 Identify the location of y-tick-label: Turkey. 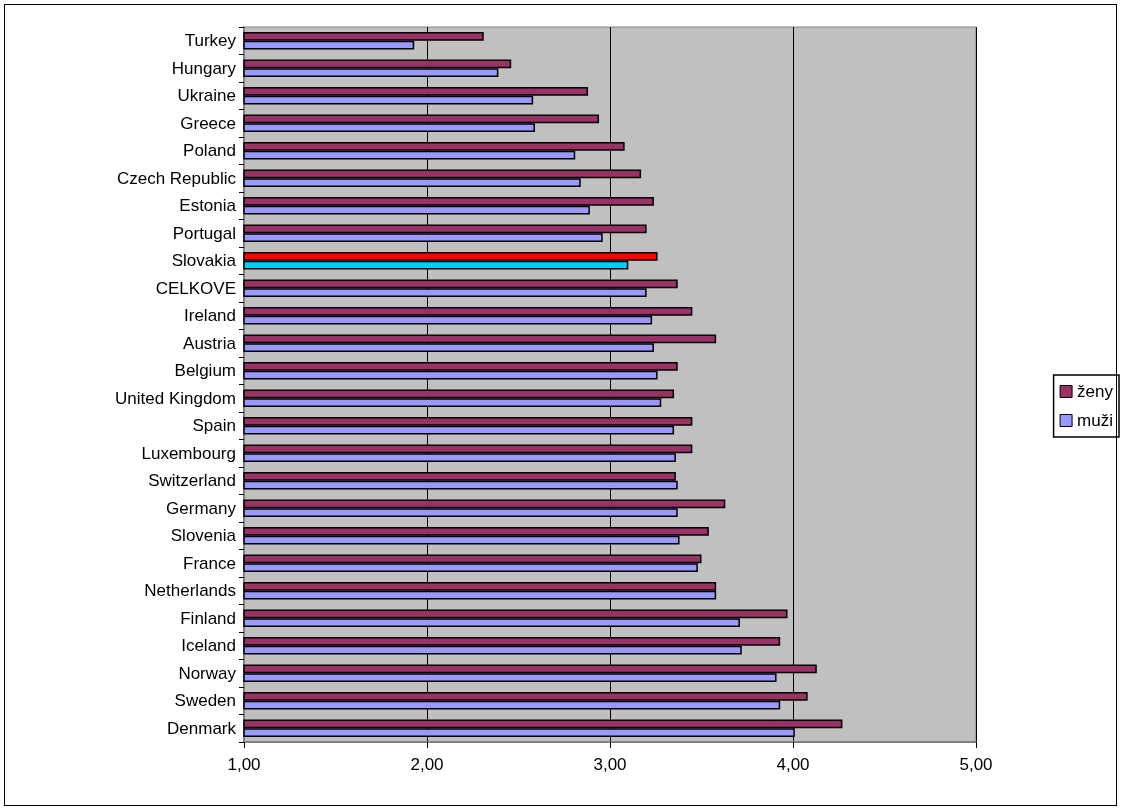
(210, 41).